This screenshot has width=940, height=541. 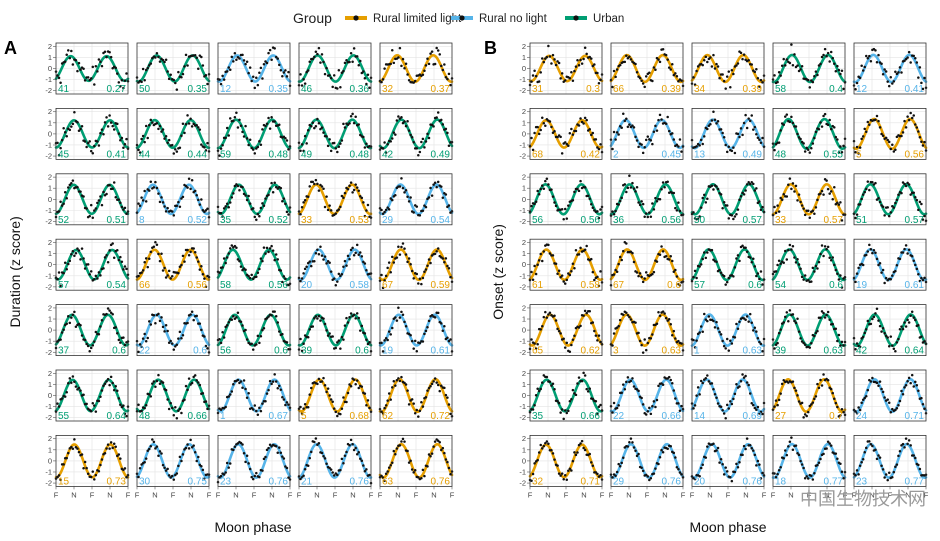 I want to click on facet-id-label: 48, so click(x=145, y=416).